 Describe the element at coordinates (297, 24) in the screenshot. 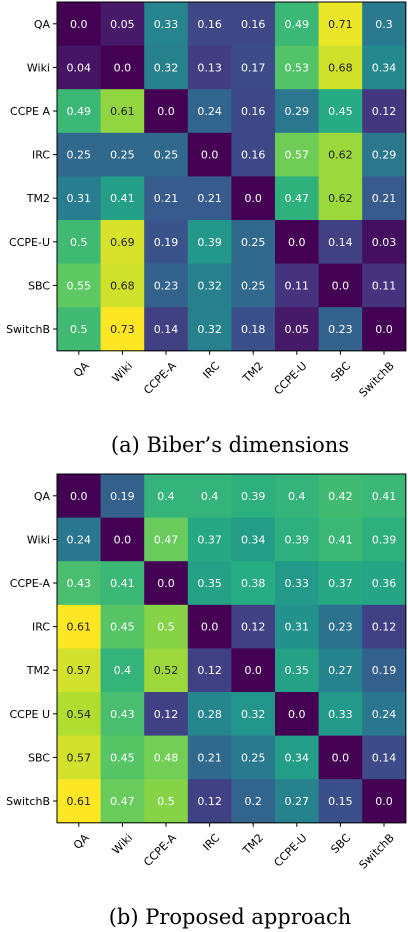

I see `cell-value-label: 0.49` at that location.